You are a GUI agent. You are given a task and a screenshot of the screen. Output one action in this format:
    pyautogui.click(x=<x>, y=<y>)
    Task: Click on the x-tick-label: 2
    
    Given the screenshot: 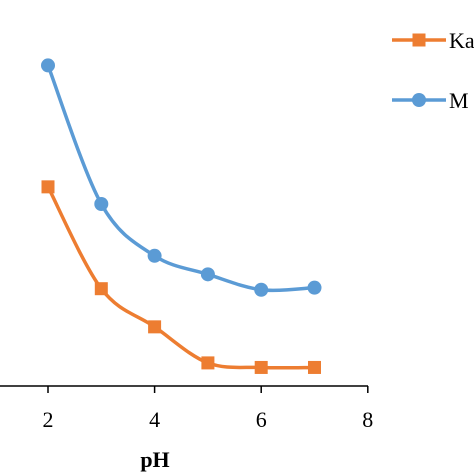 What is the action you would take?
    pyautogui.click(x=48, y=419)
    